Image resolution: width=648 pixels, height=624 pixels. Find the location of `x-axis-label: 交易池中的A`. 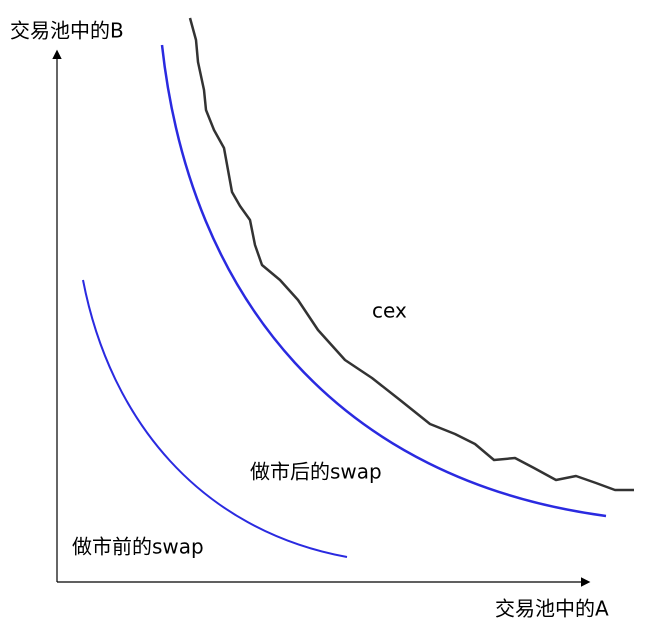

x-axis-label: 交易池中的A is located at coordinates (552, 609).